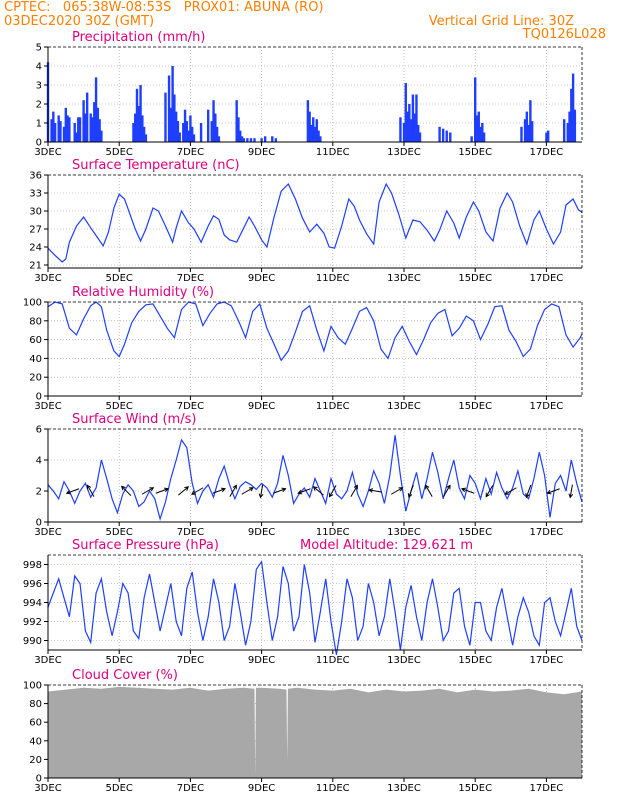 The height and width of the screenshot is (800, 618). I want to click on cloud-xtick-label: 17DEC, so click(547, 788).